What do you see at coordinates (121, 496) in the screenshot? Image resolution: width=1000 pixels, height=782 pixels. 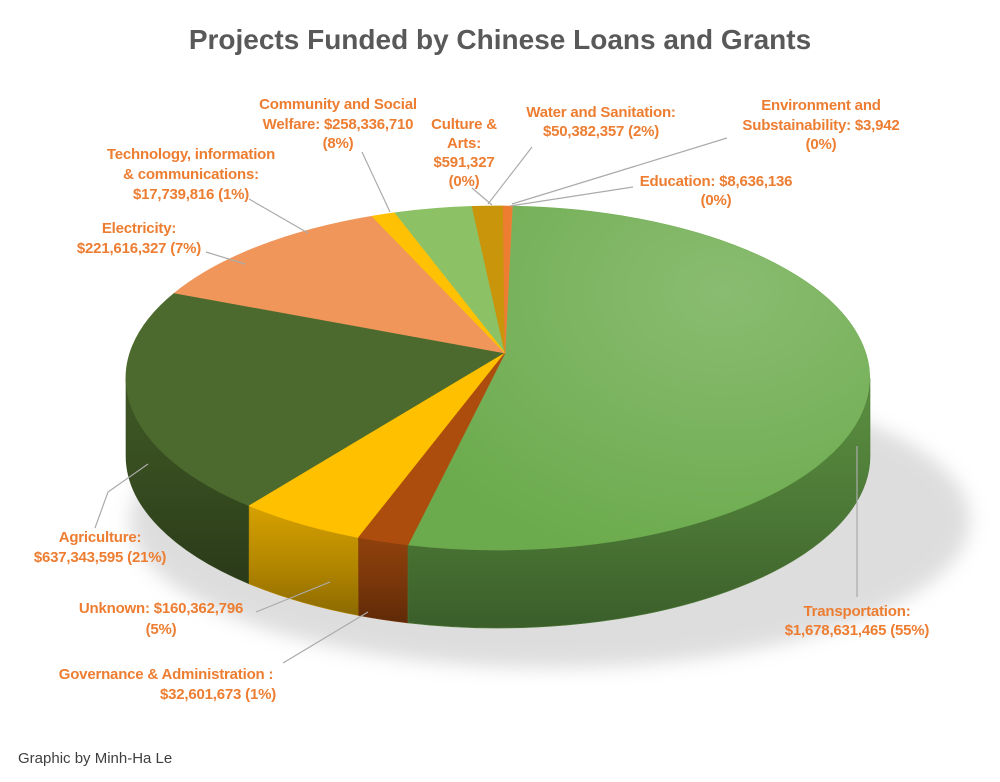 I see `leader-line-agriculture` at bounding box center [121, 496].